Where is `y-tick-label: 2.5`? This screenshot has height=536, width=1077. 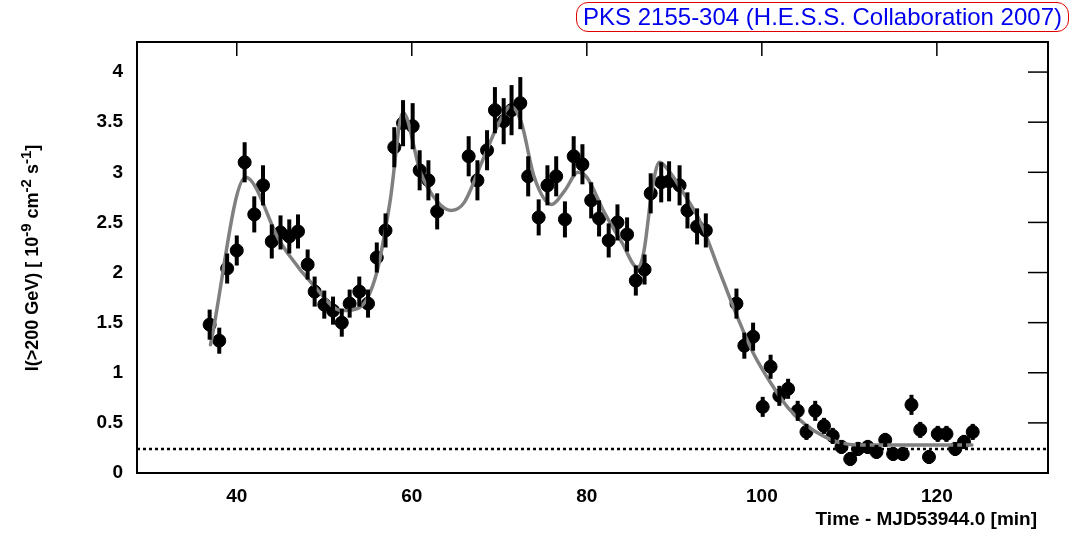
y-tick-label: 2.5 is located at coordinates (110, 221).